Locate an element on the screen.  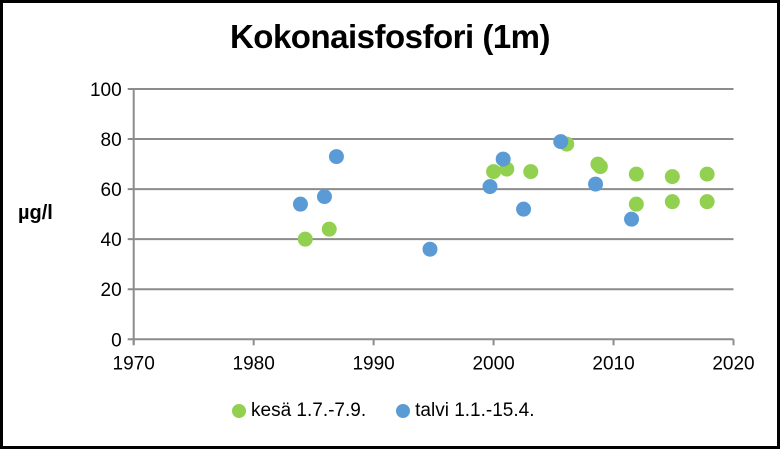
y-axis-label: µg/l is located at coordinates (35, 213).